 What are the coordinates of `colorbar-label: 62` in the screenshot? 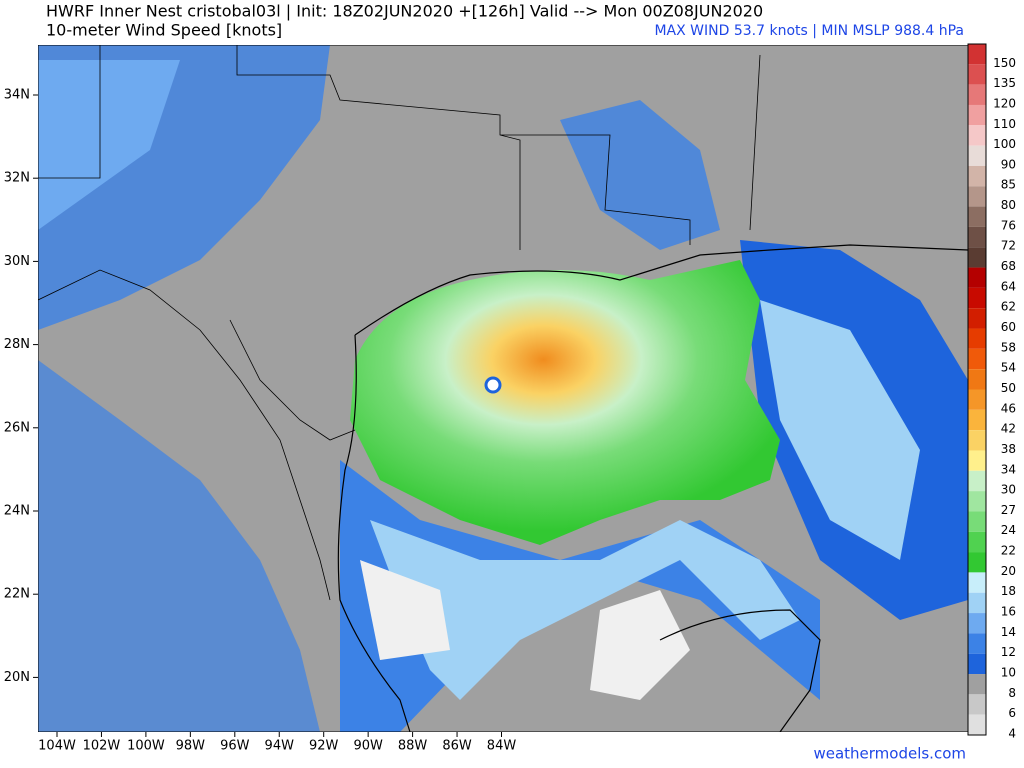 It's located at (1008, 307).